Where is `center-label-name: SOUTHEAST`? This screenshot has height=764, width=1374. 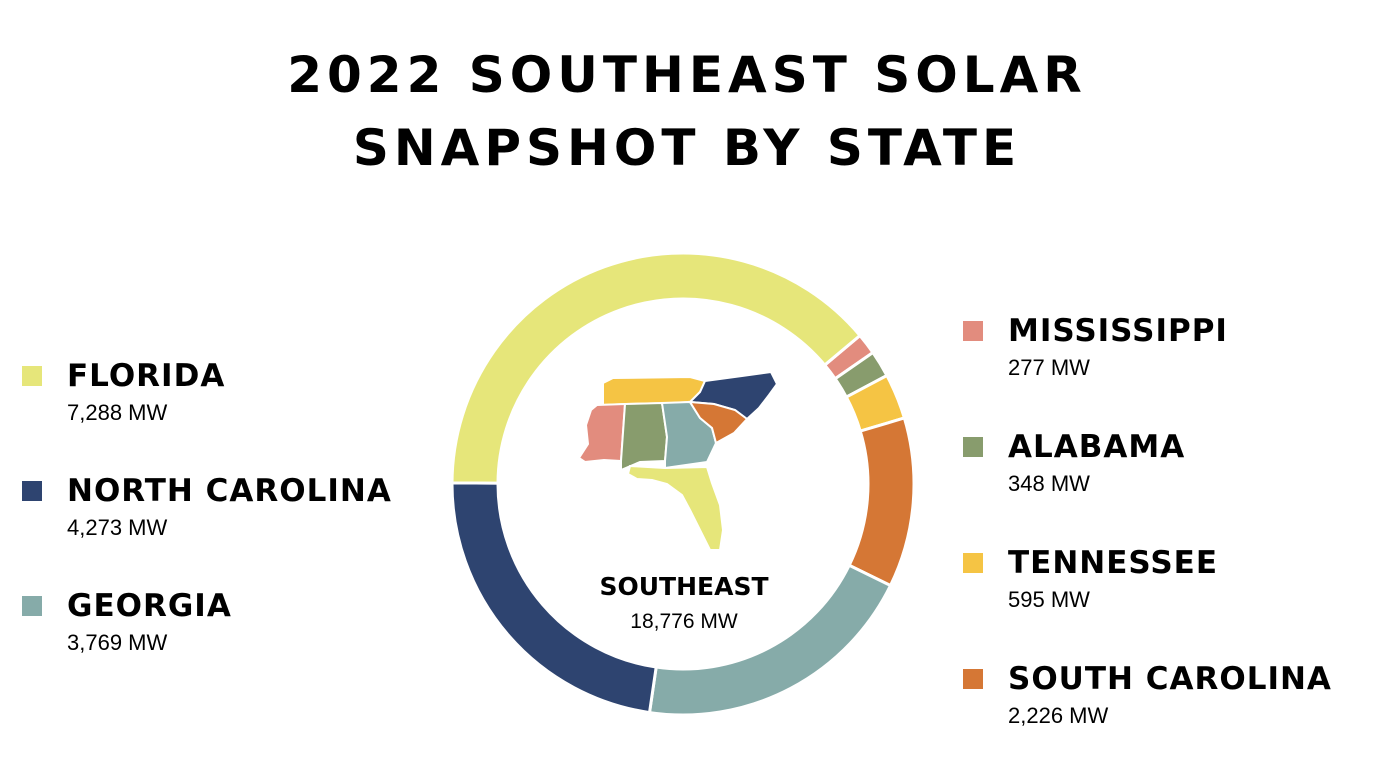 center-label-name: SOUTHEAST is located at coordinates (684, 586).